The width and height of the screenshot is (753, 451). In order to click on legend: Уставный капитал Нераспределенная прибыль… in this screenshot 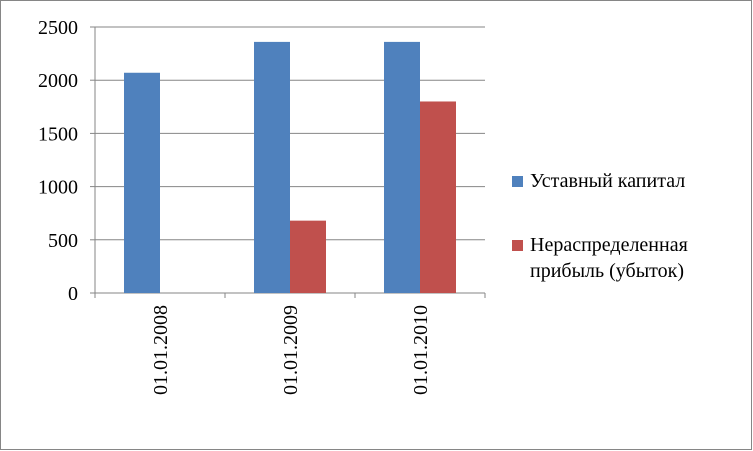, I will do `click(629, 245)`.